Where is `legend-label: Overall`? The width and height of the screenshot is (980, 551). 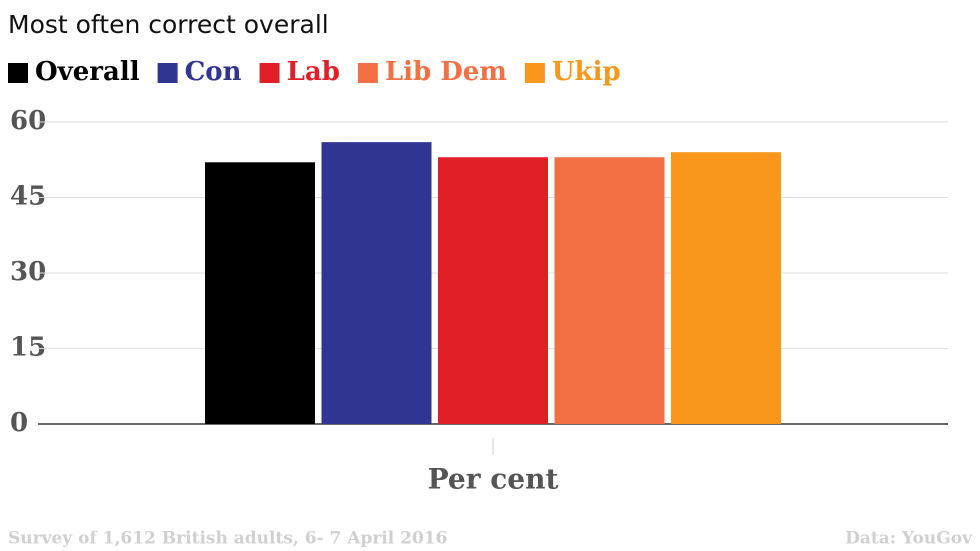 legend-label: Overall is located at coordinates (87, 72).